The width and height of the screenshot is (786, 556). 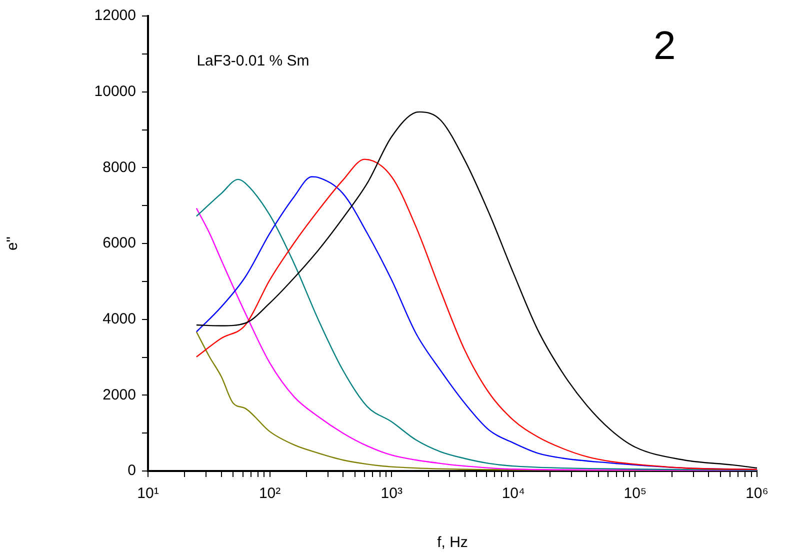 I want to click on annotation: LaF3-0.01 % Sm, so click(x=253, y=61).